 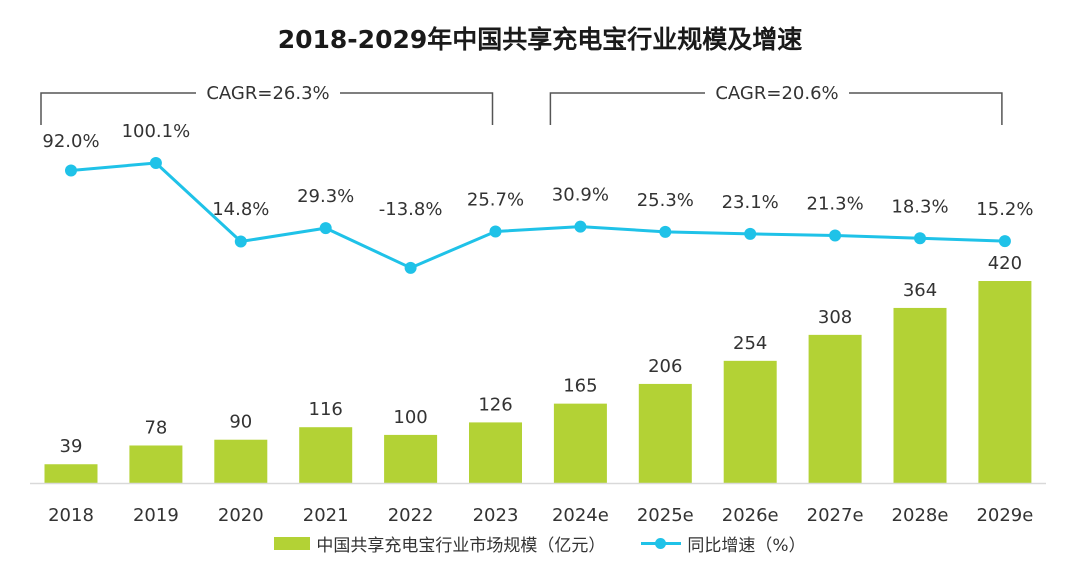 What do you see at coordinates (496, 515) in the screenshot?
I see `x-tick-label: 2023` at bounding box center [496, 515].